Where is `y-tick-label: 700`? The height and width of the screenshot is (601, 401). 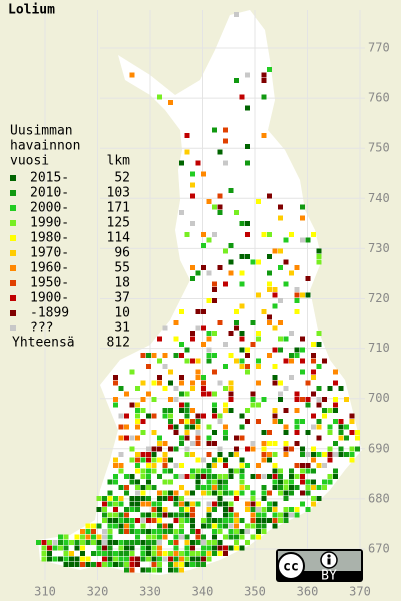 y-tick-label: 700 is located at coordinates (379, 398).